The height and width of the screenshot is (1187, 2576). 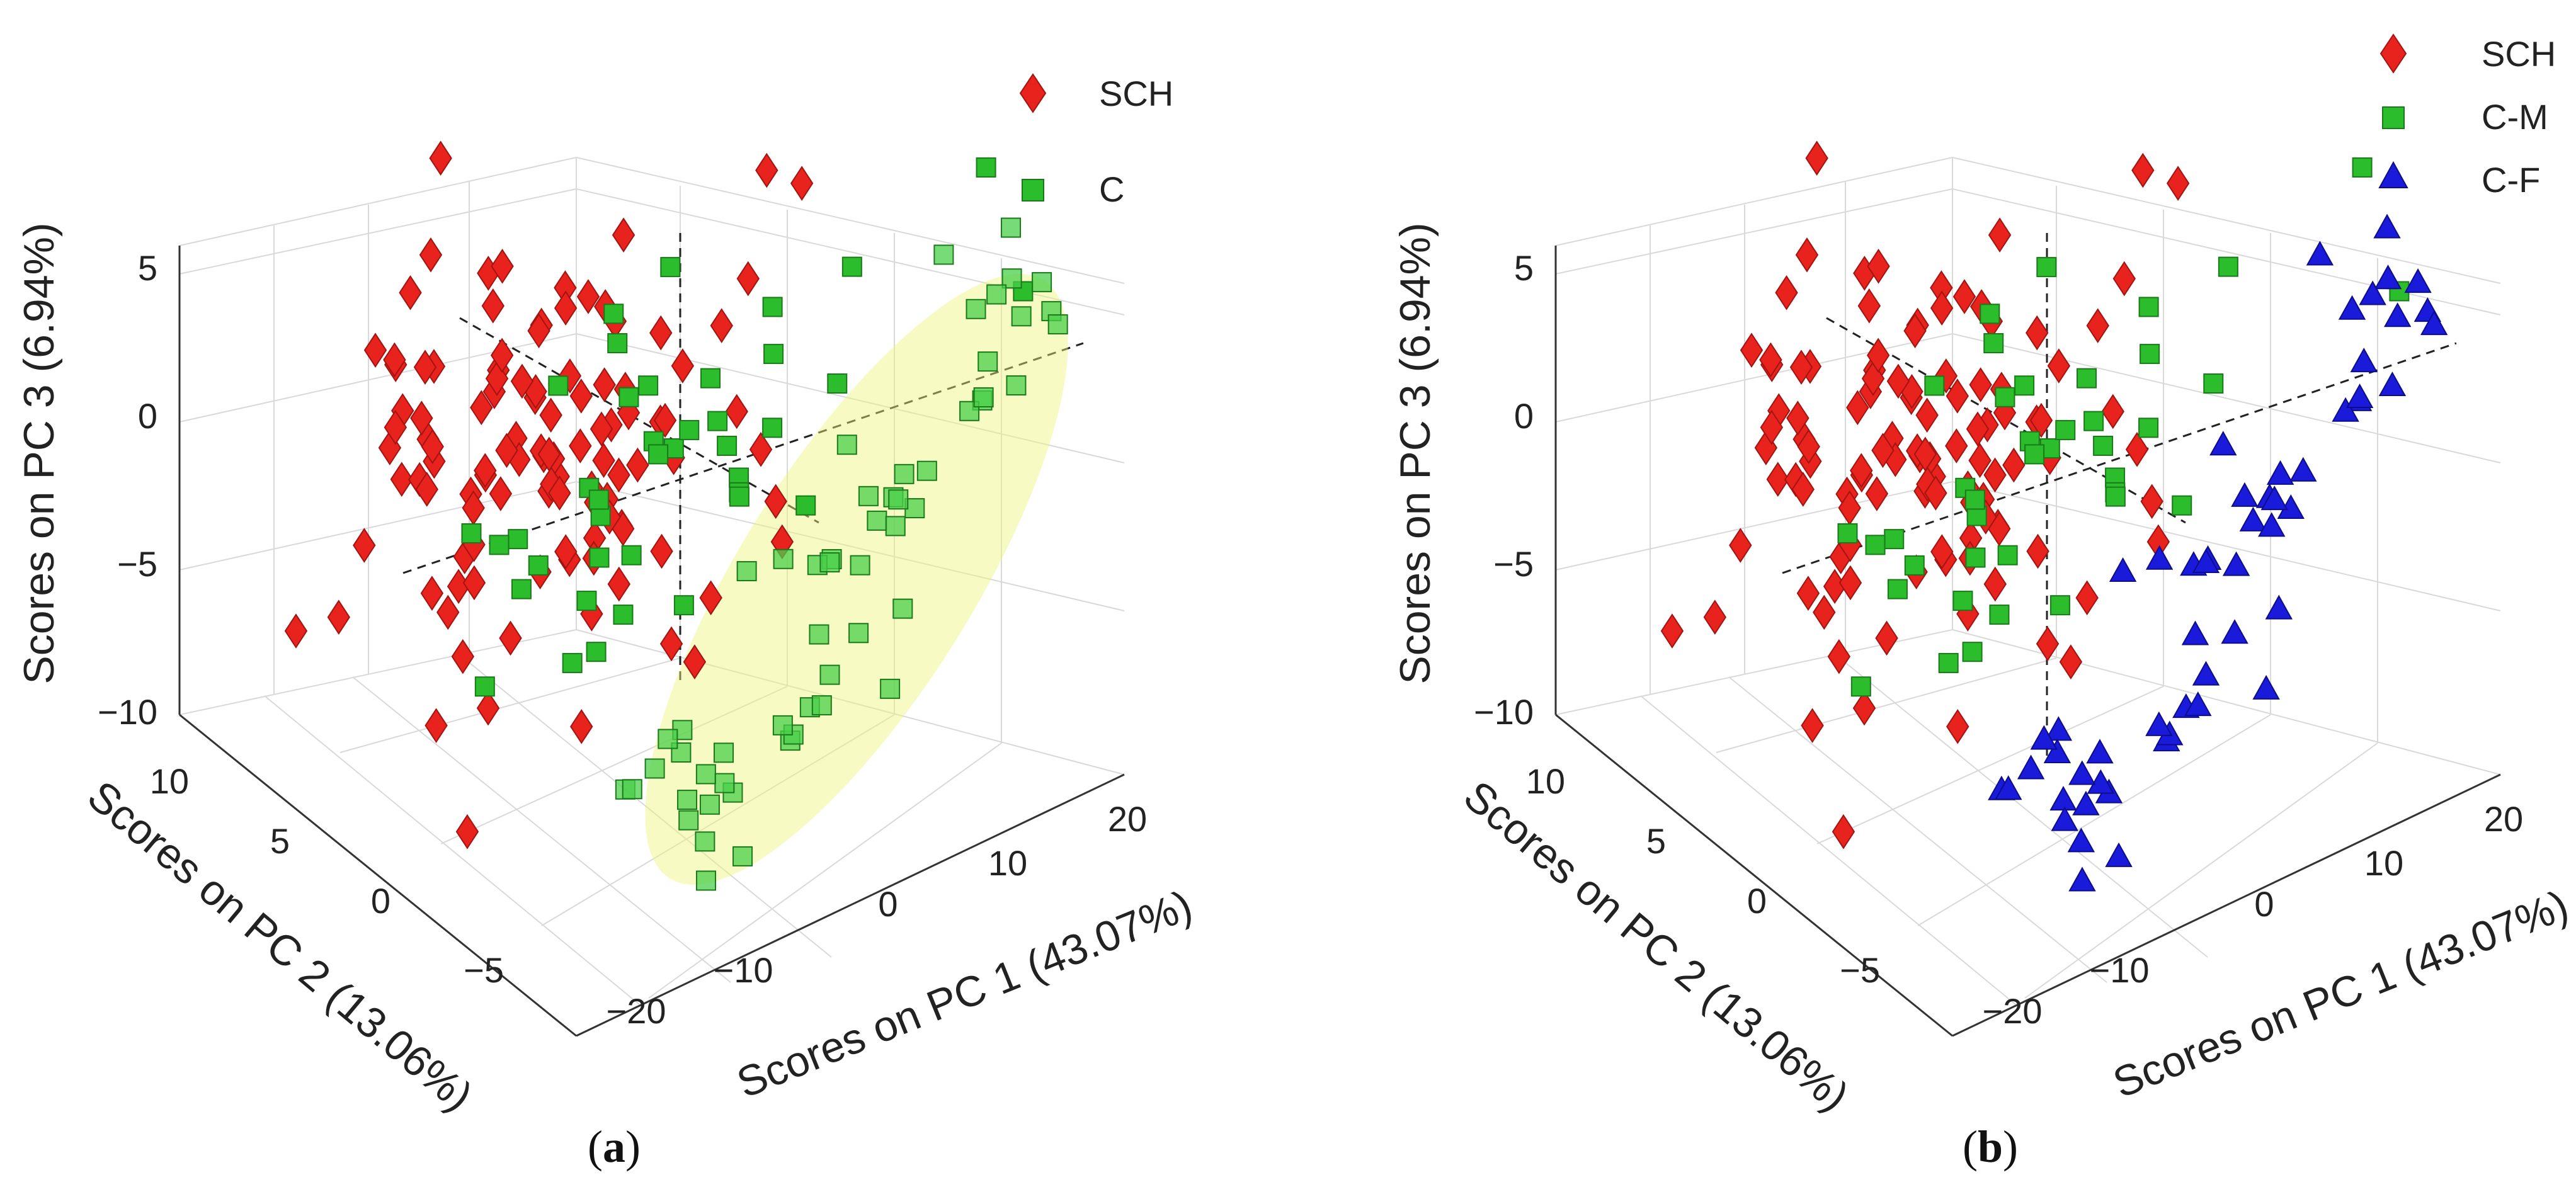 What do you see at coordinates (1415, 453) in the screenshot?
I see `panel-b-zlabel: Scores on PC 3 (6.94%)` at bounding box center [1415, 453].